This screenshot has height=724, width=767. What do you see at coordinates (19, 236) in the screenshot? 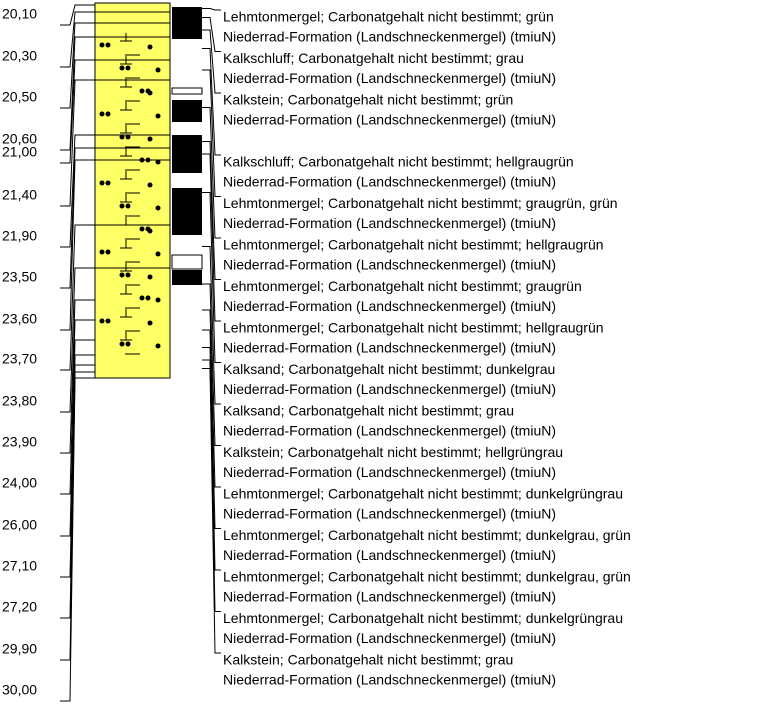
I see `depth-label: 21,90` at bounding box center [19, 236].